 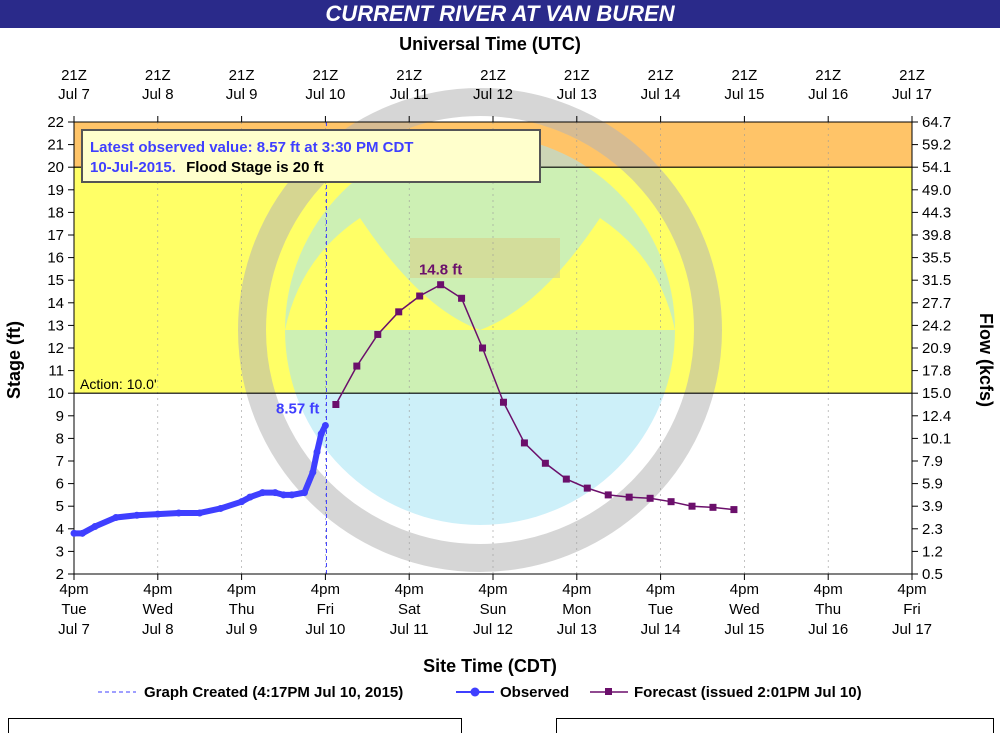 What do you see at coordinates (55, 122) in the screenshot?
I see `stage-tick-label: 22` at bounding box center [55, 122].